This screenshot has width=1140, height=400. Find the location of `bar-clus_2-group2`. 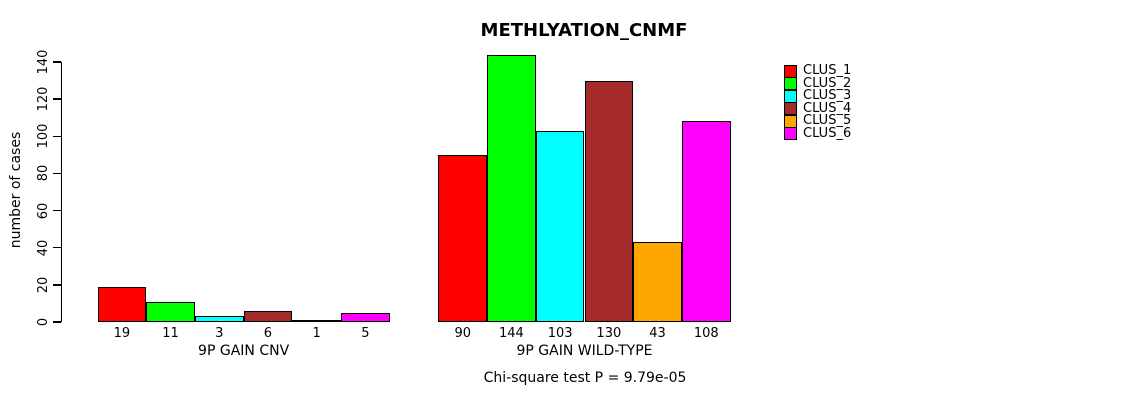

bar-clus_2-group2 is located at coordinates (511, 188).